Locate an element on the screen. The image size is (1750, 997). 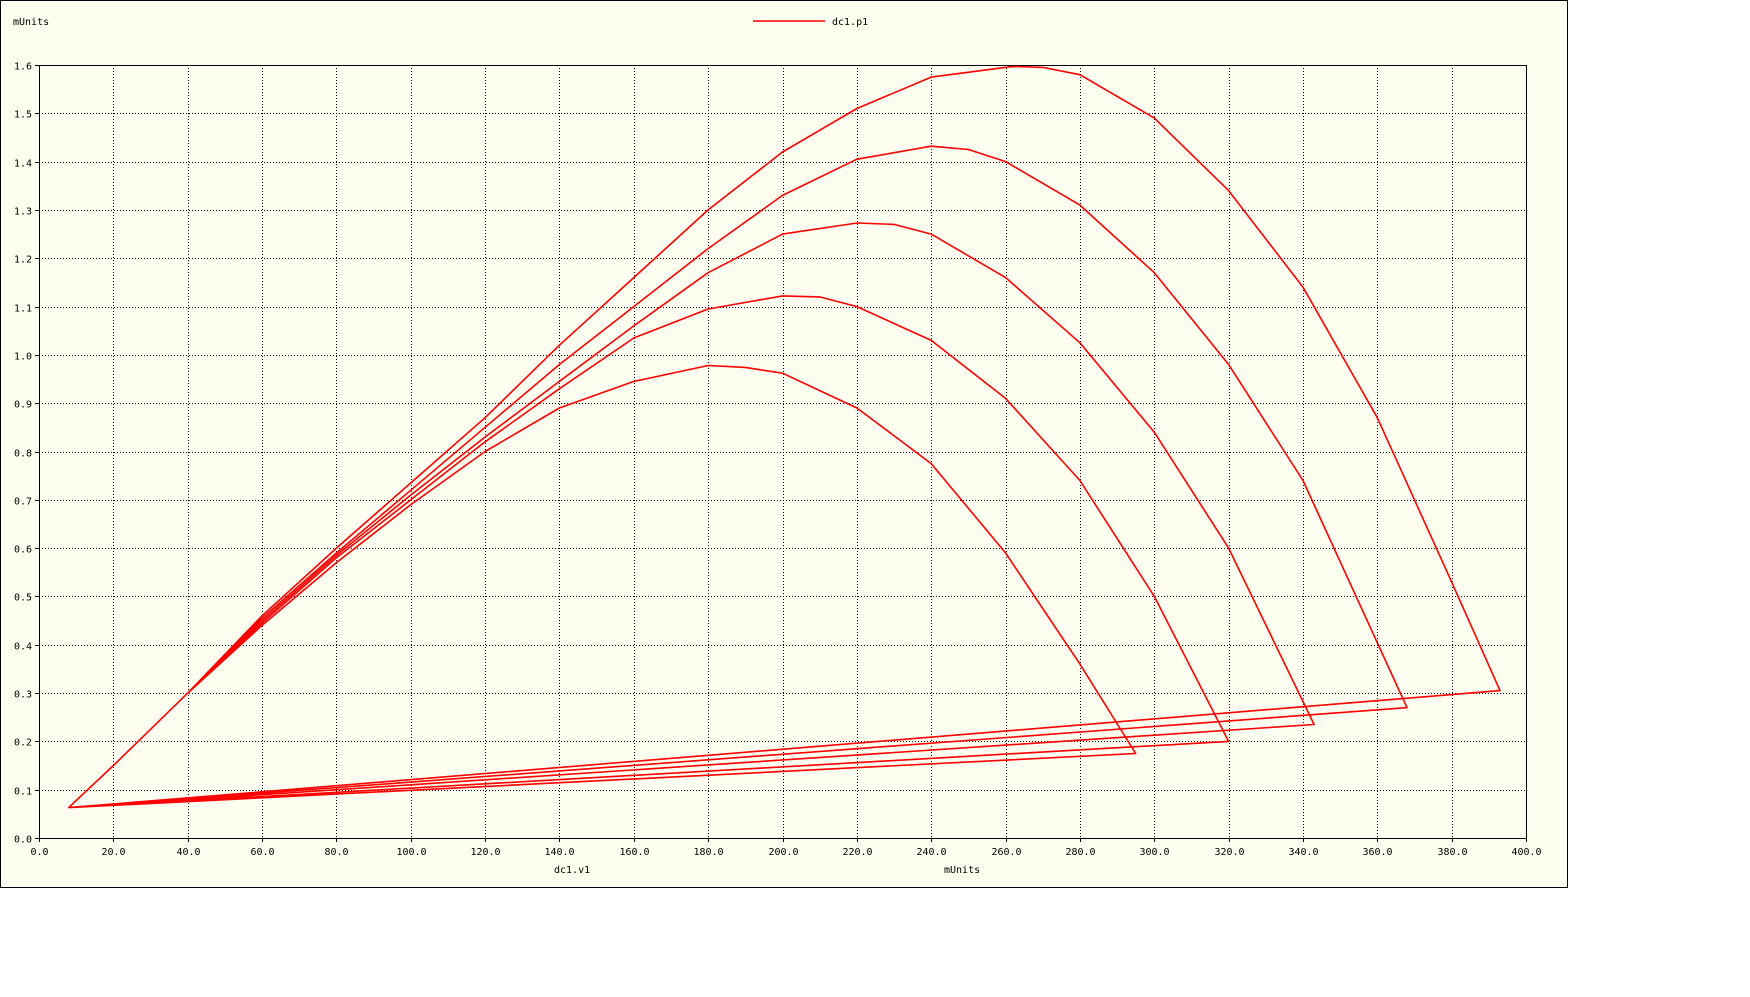
x-tick-label: 20.0 is located at coordinates (113, 852).